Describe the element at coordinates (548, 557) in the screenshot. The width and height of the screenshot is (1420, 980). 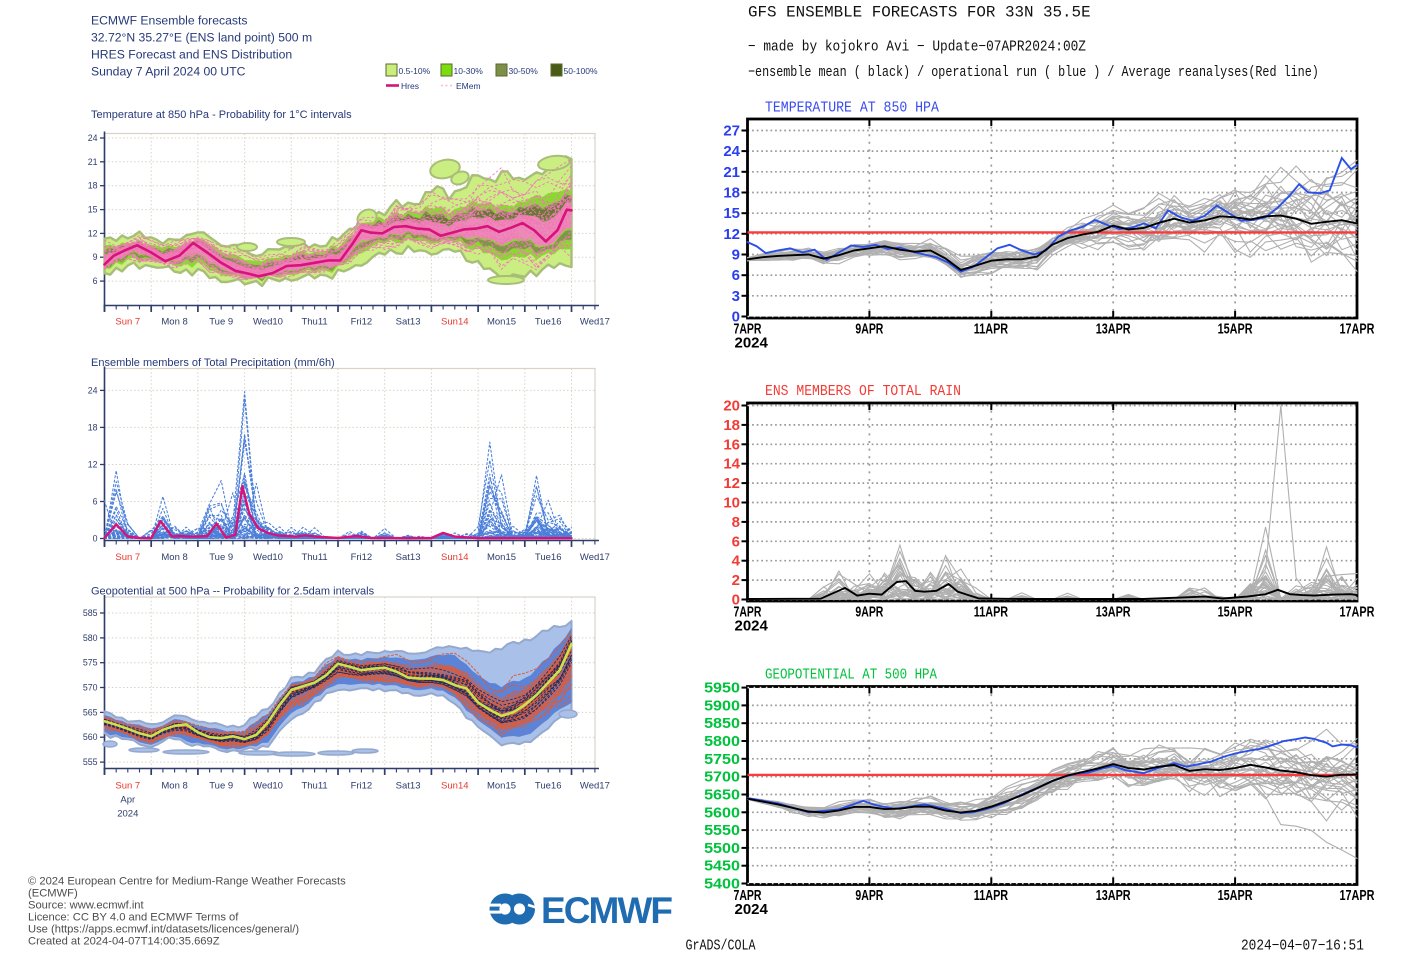
I see `svg-text: Tue16` at that location.